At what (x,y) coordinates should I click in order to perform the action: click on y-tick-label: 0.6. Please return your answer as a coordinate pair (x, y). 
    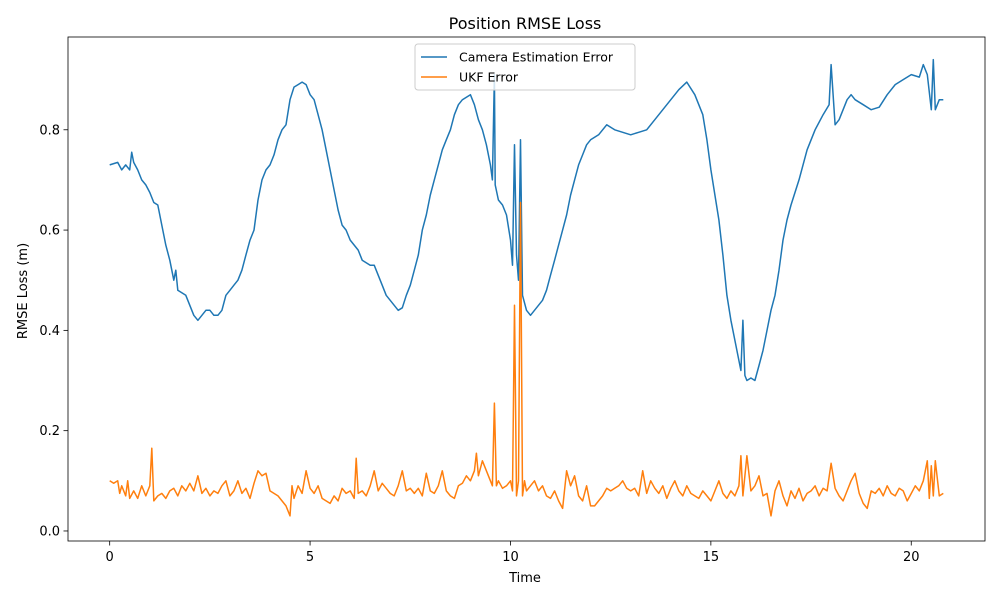
    Looking at the image, I should click on (49, 231).